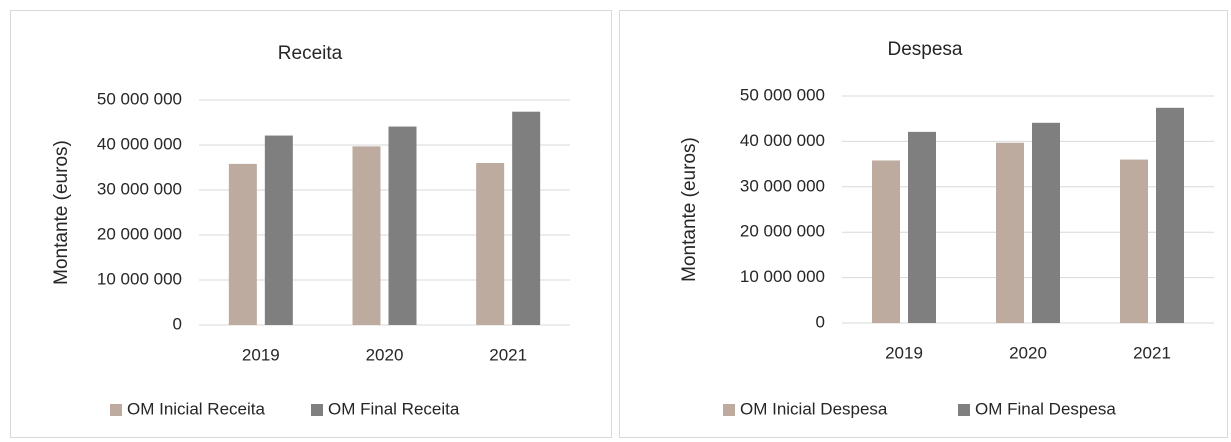 Image resolution: width=1231 pixels, height=442 pixels. I want to click on legend-label: OM Final Despesa, so click(1045, 408).